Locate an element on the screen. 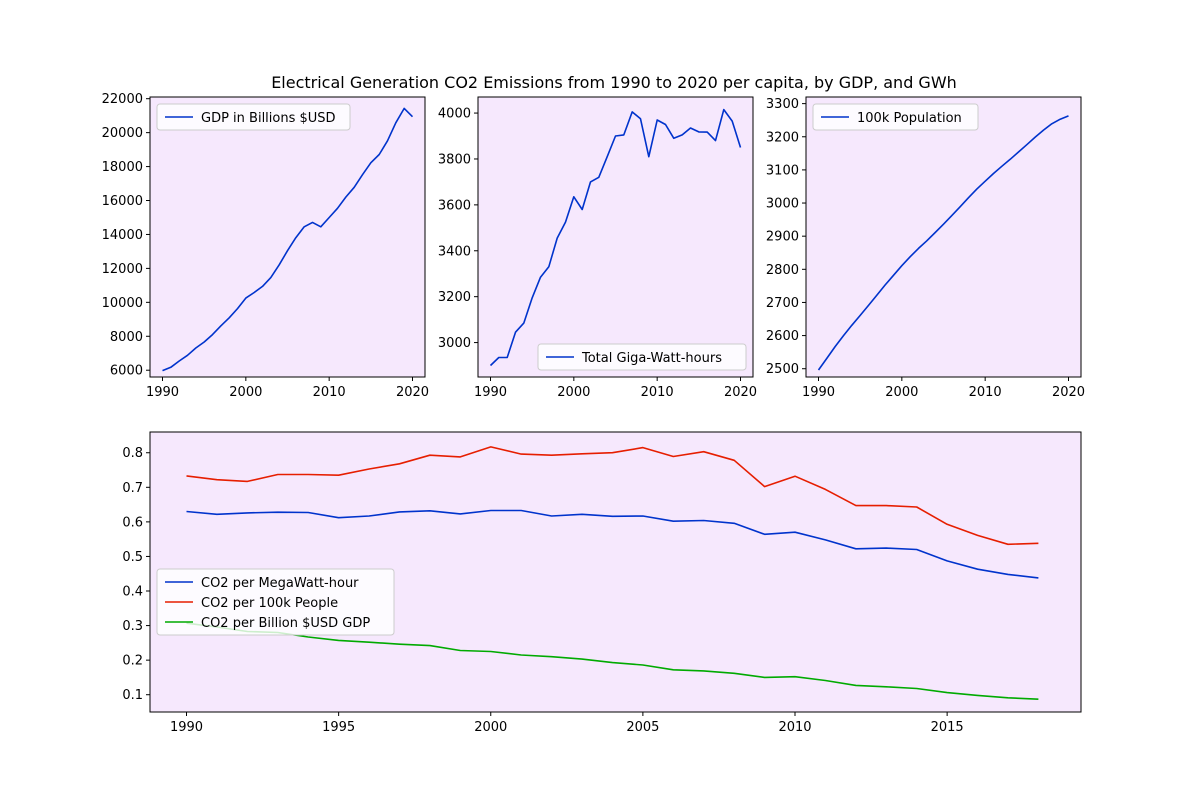 The height and width of the screenshot is (800, 1200). y-tick-label: 3600 is located at coordinates (454, 205).